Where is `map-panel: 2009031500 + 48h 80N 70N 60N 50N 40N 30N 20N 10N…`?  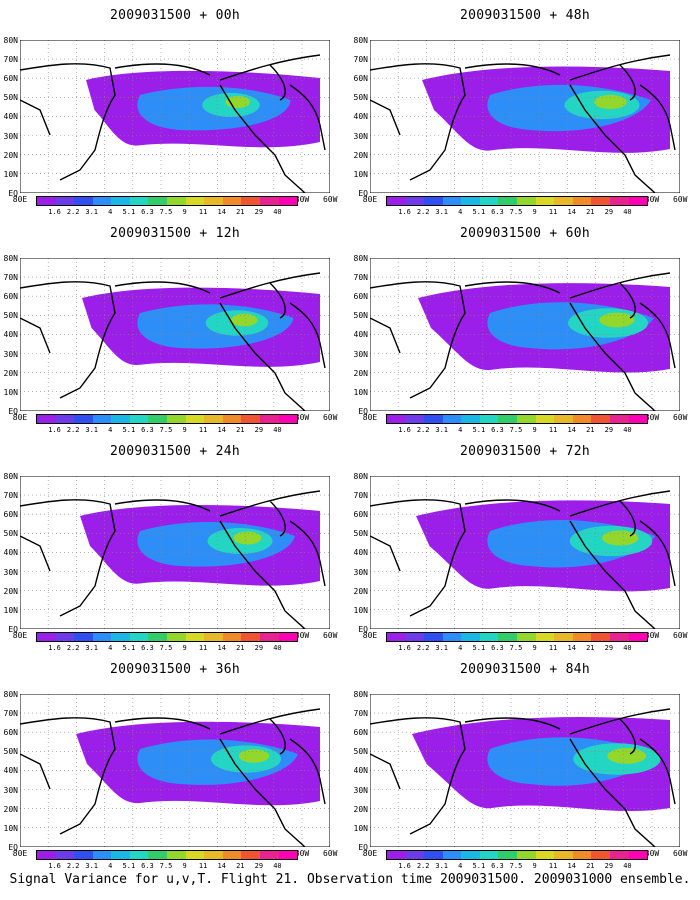
map-panel: 2009031500 + 48h 80N 70N 60N 50N 40N 30N 20N 10N… is located at coordinates (525, 109).